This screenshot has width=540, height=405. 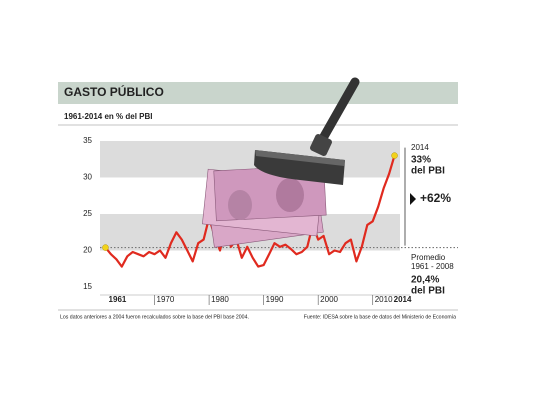 What do you see at coordinates (87, 213) in the screenshot?
I see `y-tick-label: 25` at bounding box center [87, 213].